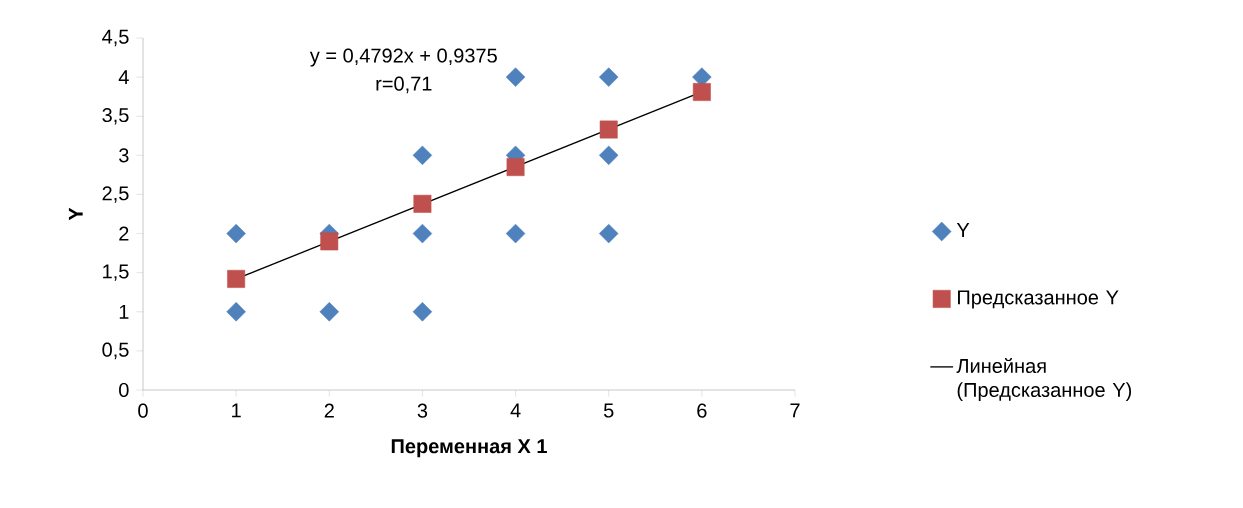  What do you see at coordinates (75, 214) in the screenshot?
I see `y-axis-title: Y` at bounding box center [75, 214].